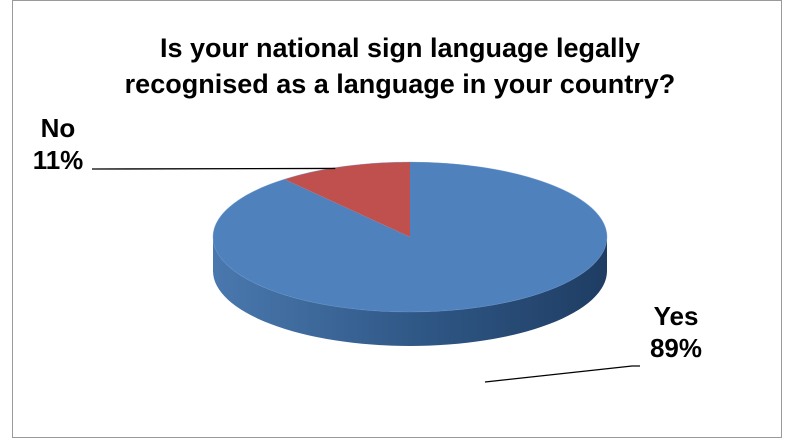 The width and height of the screenshot is (799, 441). I want to click on leader-line-yes, so click(562, 374).